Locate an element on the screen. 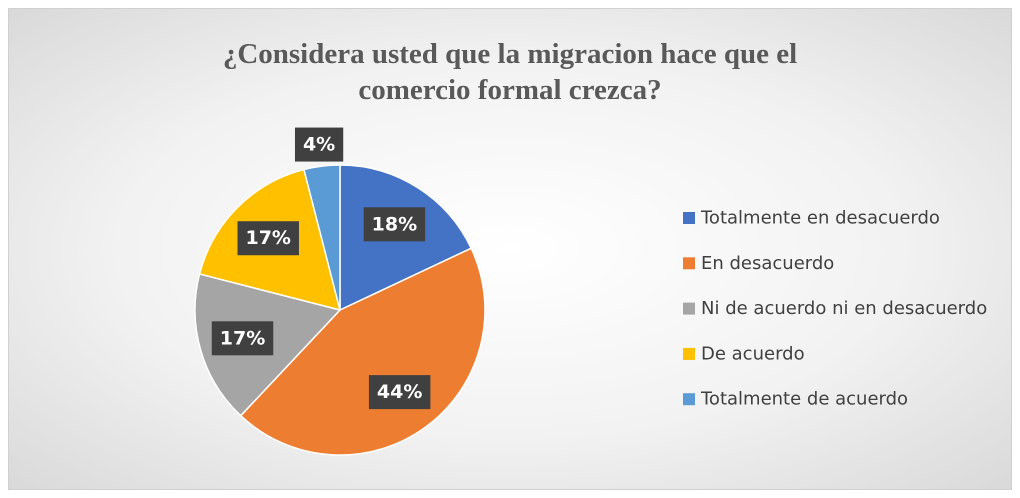  legend-label: Ni de acuerdo ni en desacuerdo is located at coordinates (844, 308).